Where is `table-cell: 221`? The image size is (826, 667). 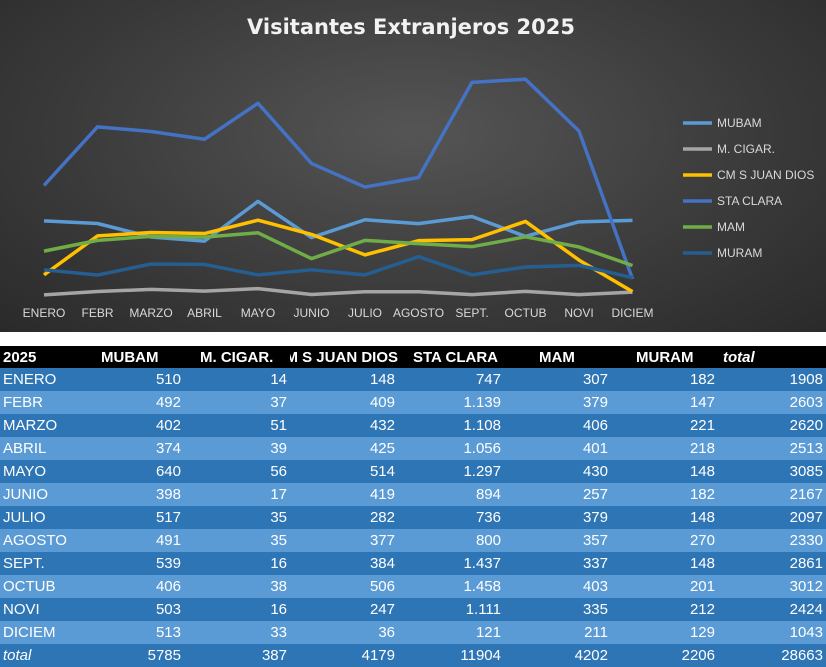
table-cell: 221 is located at coordinates (702, 425).